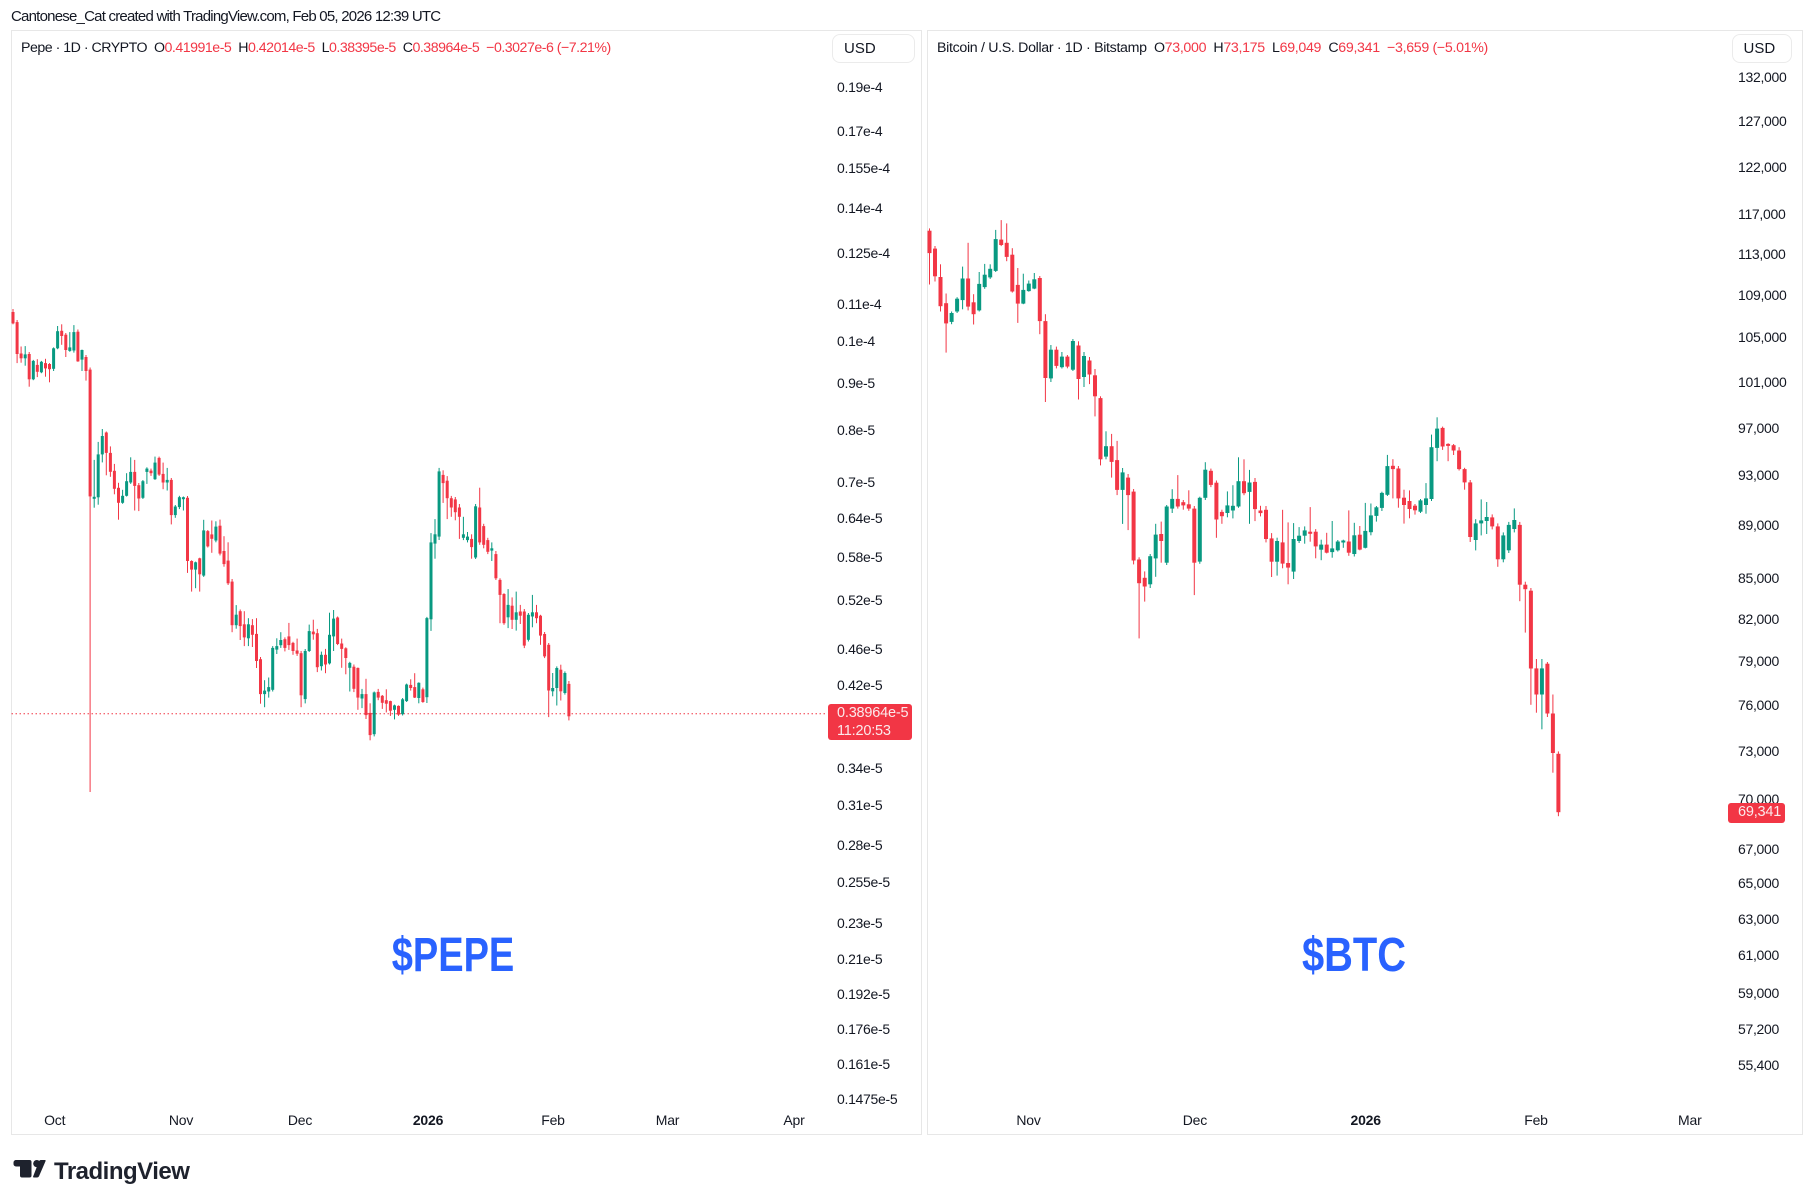 This screenshot has height=1203, width=1807. I want to click on svg-text: TradingView, so click(122, 1172).